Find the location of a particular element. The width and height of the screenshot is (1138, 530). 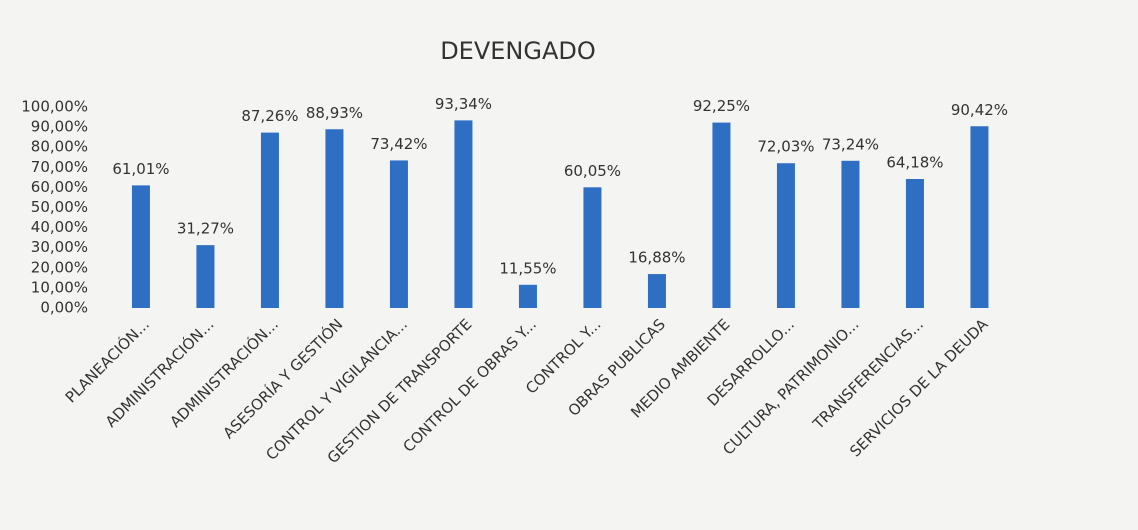

x-tick-label: SERVICIOS DE LA DEUDA is located at coordinates (919, 388).